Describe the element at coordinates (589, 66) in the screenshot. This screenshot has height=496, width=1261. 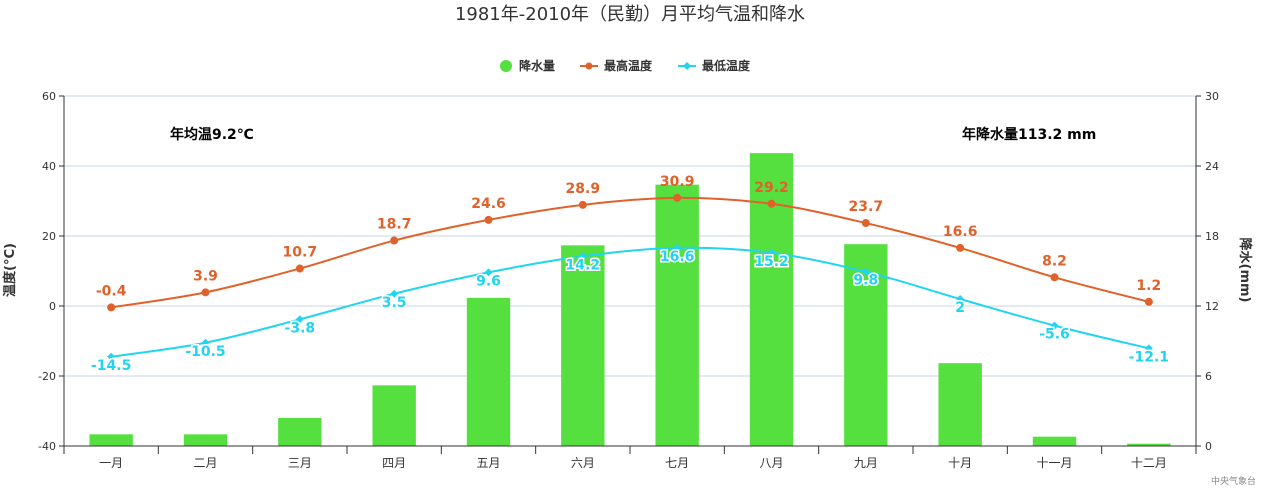
I see `legend-high-marker` at that location.